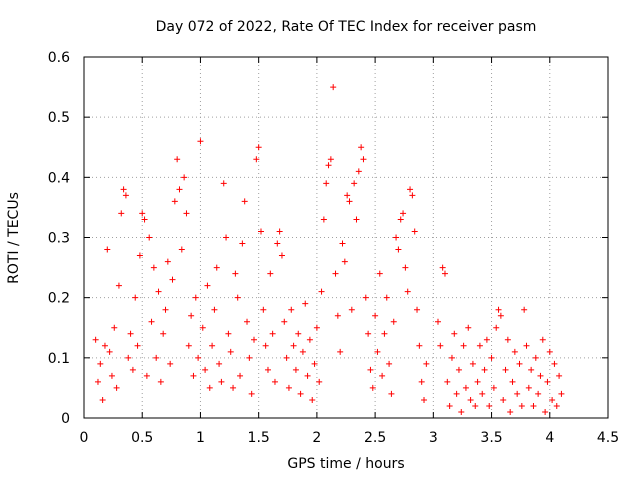 This screenshot has width=640, height=480. I want to click on y-tick-label: 0.6, so click(59, 58).